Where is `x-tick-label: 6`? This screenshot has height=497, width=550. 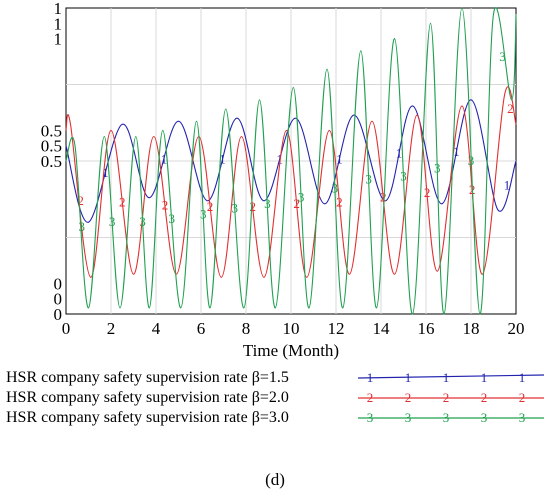 x-tick-label: 6 is located at coordinates (201, 328).